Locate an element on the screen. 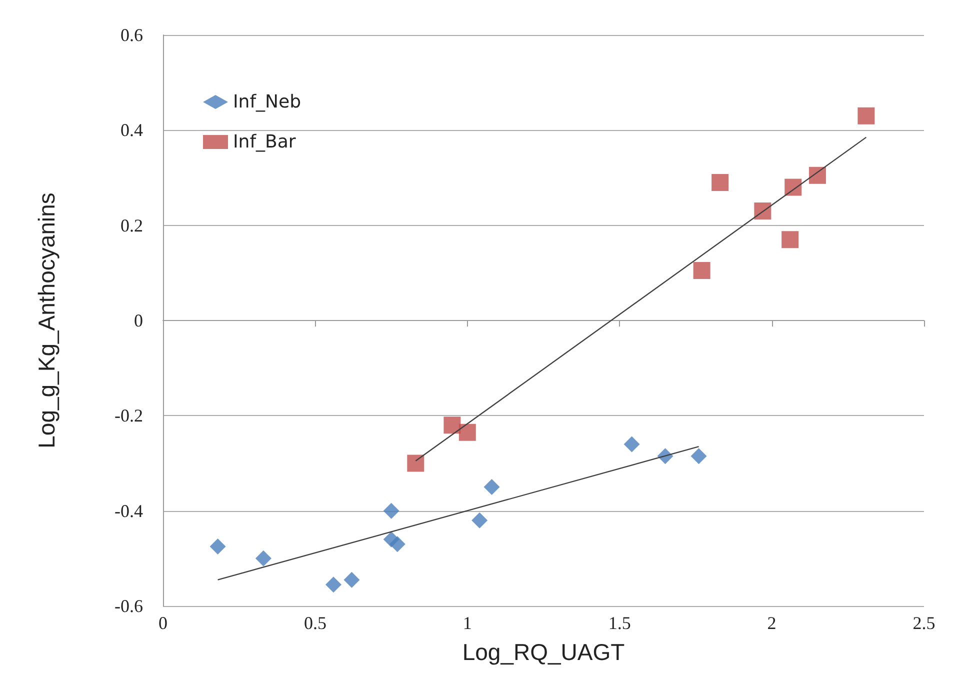  legend-label: Inf_Neb is located at coordinates (267, 102).